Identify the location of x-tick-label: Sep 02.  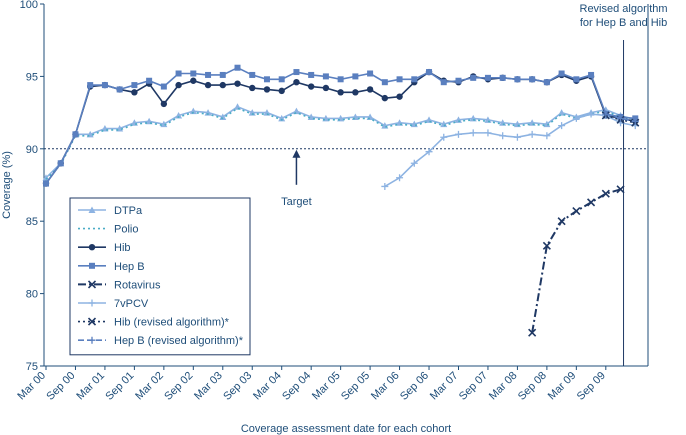
(178, 386).